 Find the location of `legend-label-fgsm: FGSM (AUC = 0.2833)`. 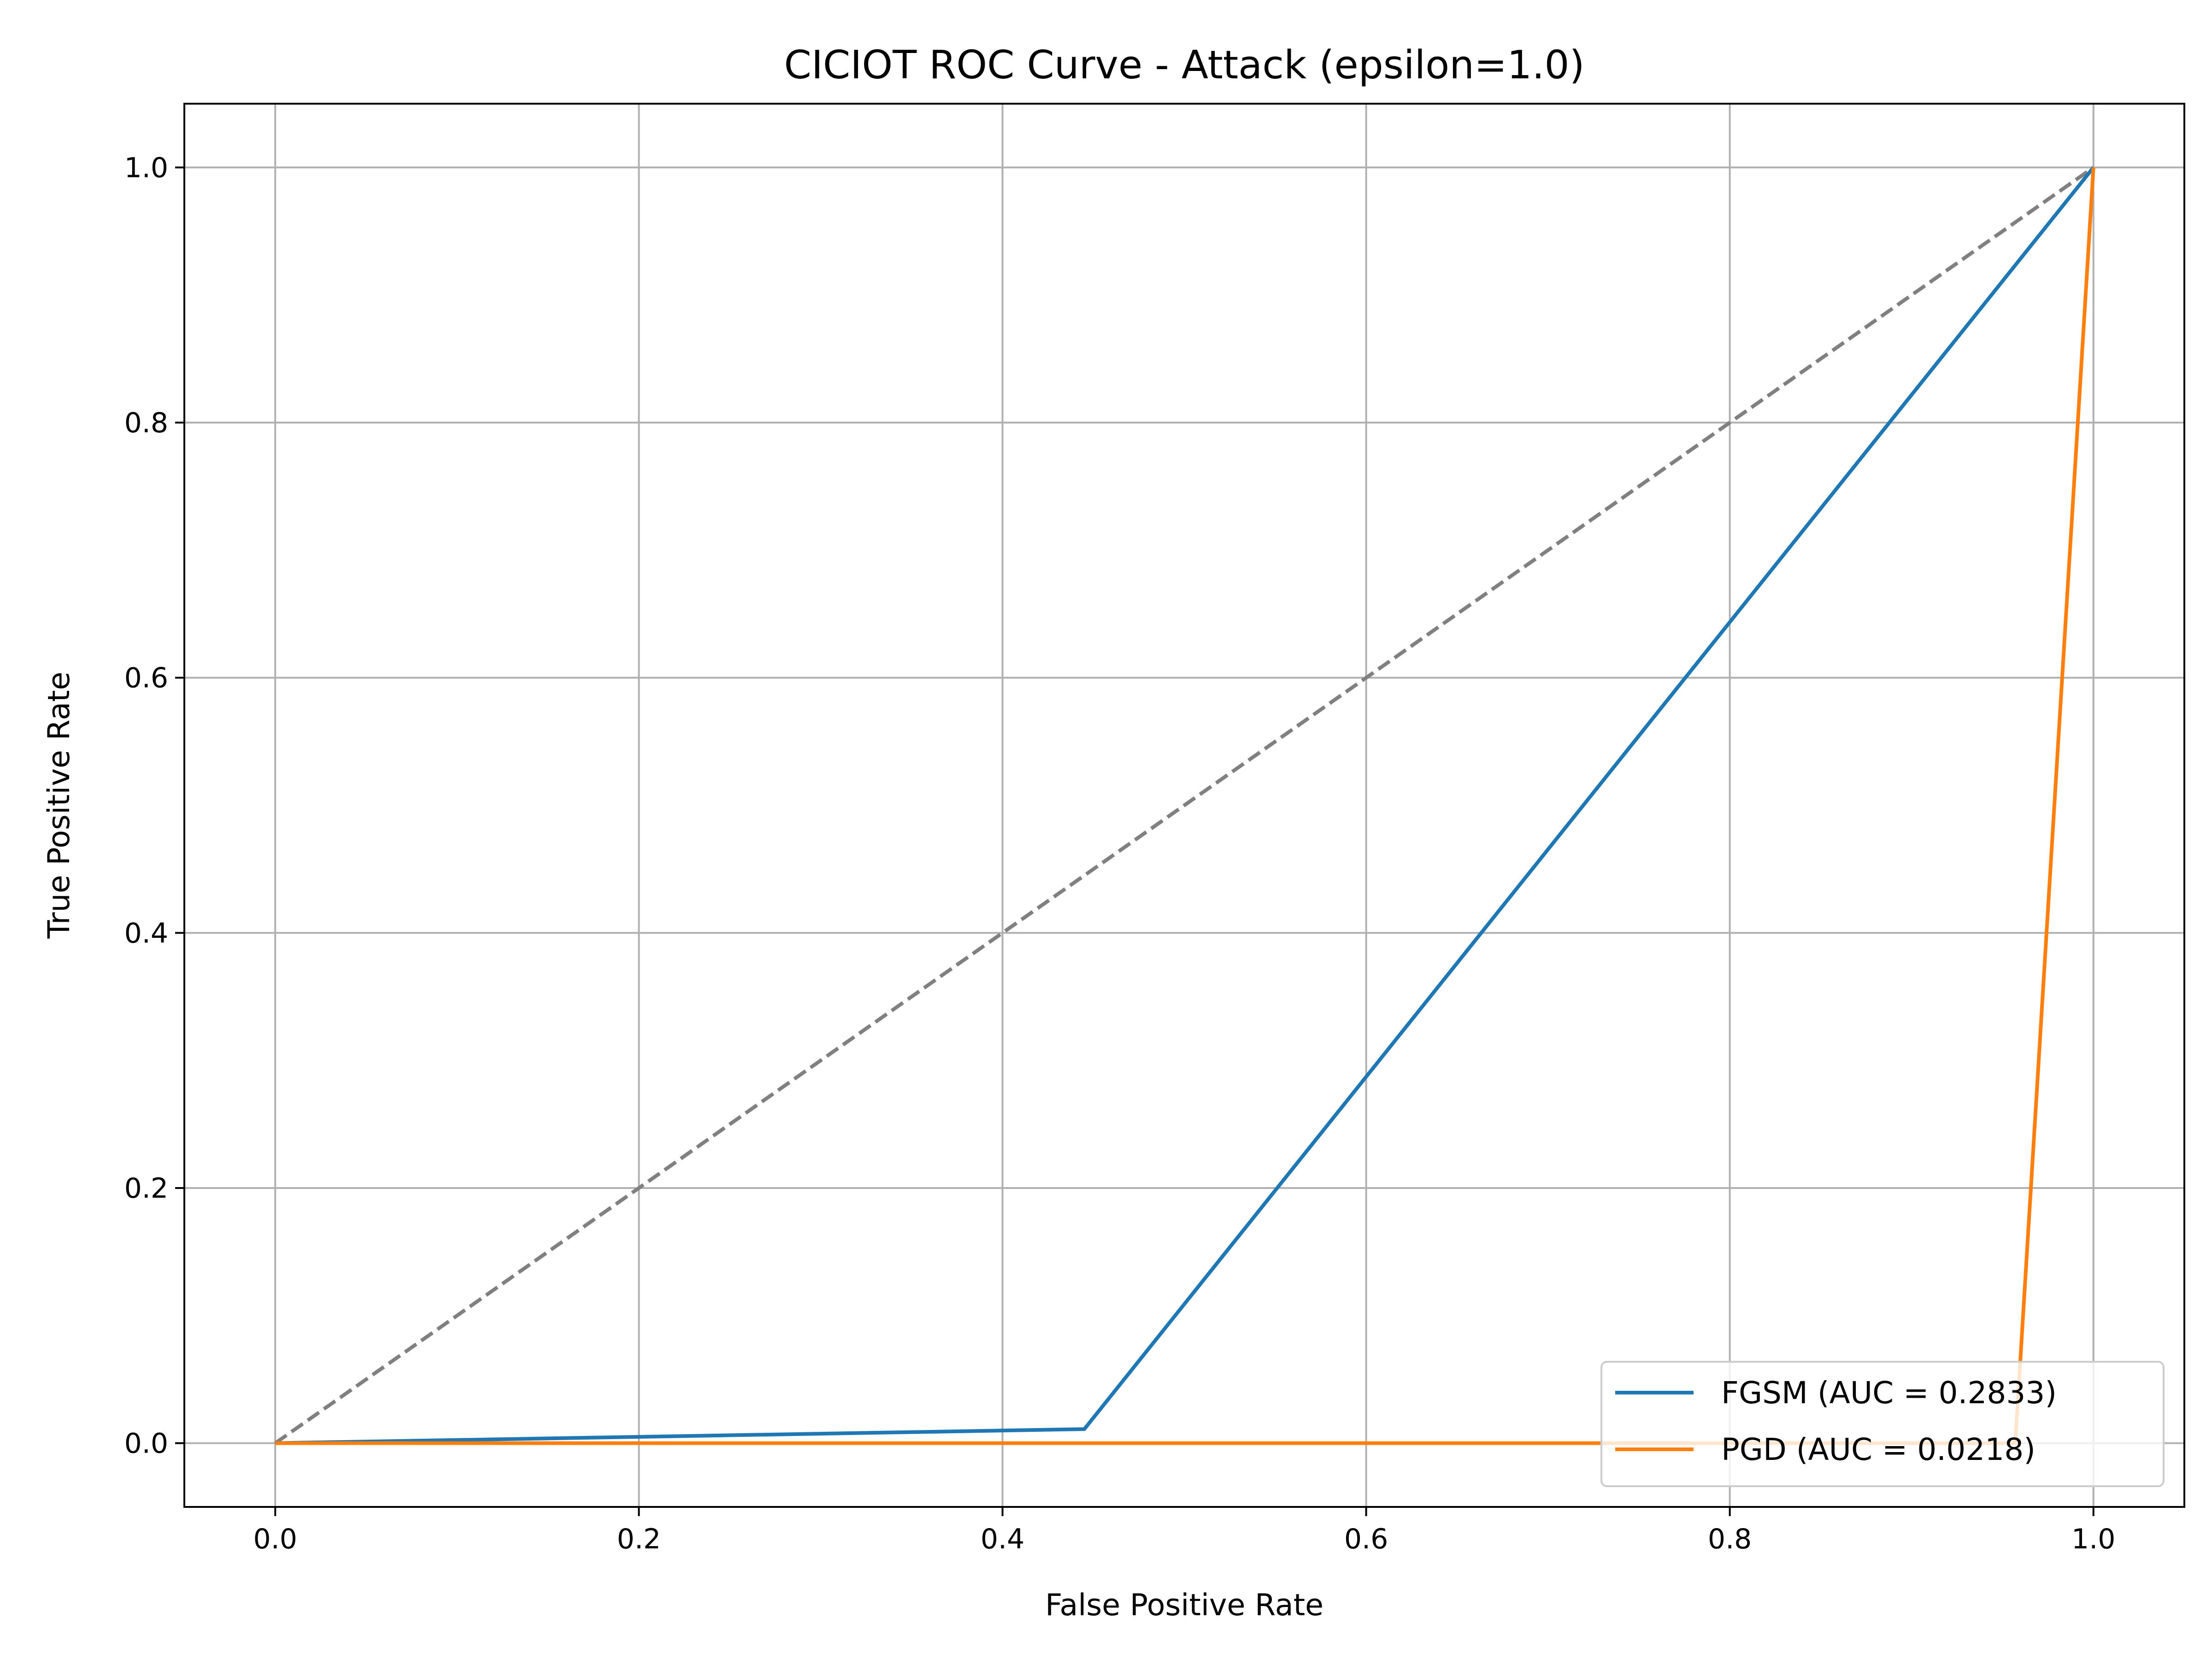

legend-label-fgsm: FGSM (AUC = 0.2833) is located at coordinates (1889, 1393).